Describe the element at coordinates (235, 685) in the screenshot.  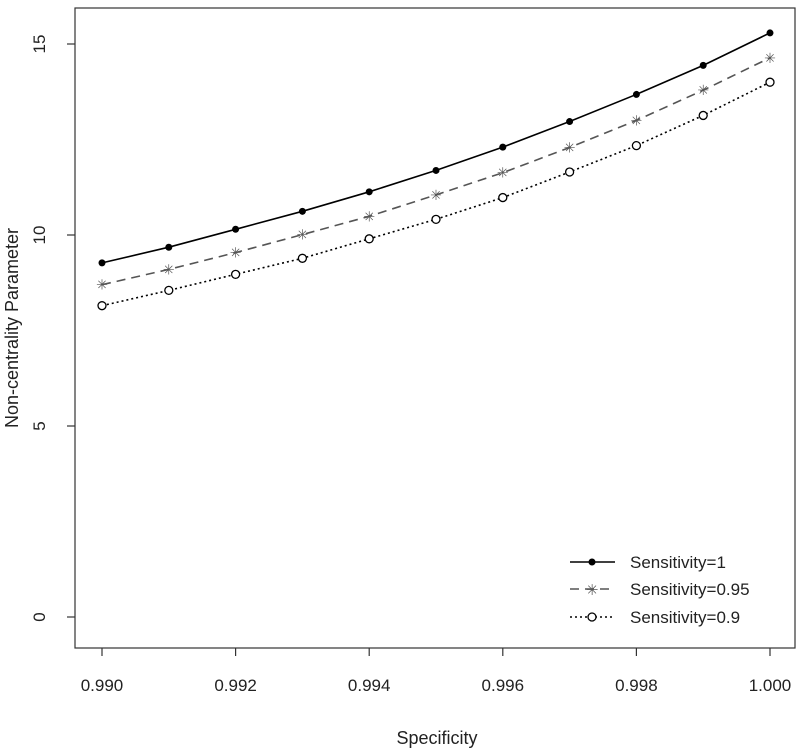
I see `x-tick-label: 0.992` at that location.